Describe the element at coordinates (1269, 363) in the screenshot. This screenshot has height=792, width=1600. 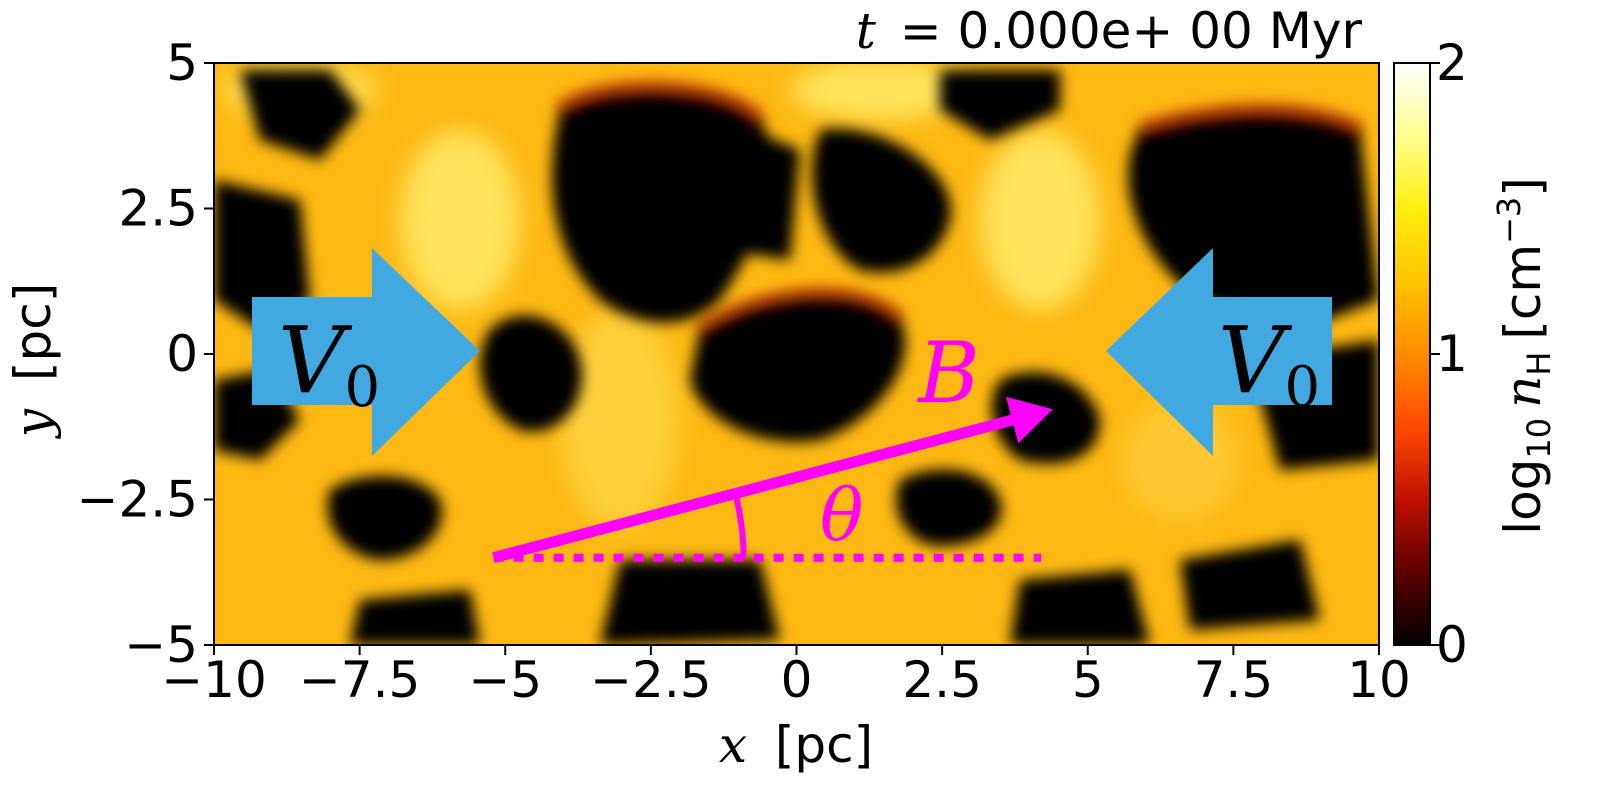
I see `inflow-arrow-right-label: V0` at that location.